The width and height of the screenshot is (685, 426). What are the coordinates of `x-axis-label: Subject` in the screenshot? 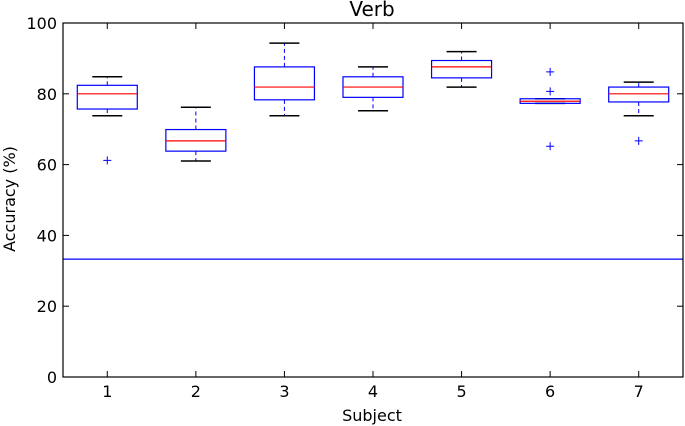 It's located at (372, 415).